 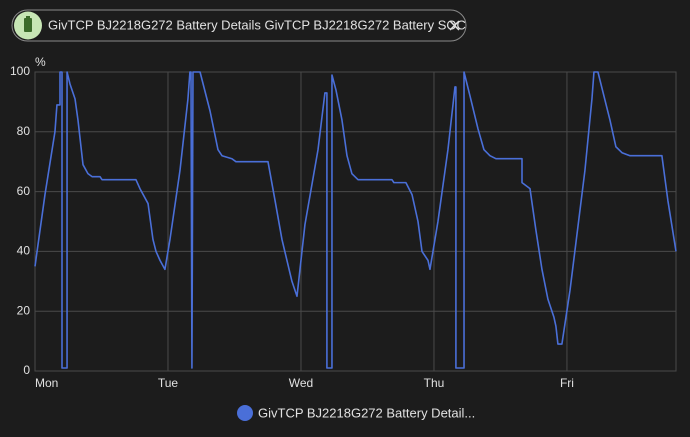 I want to click on legend-swatch, so click(x=245, y=413).